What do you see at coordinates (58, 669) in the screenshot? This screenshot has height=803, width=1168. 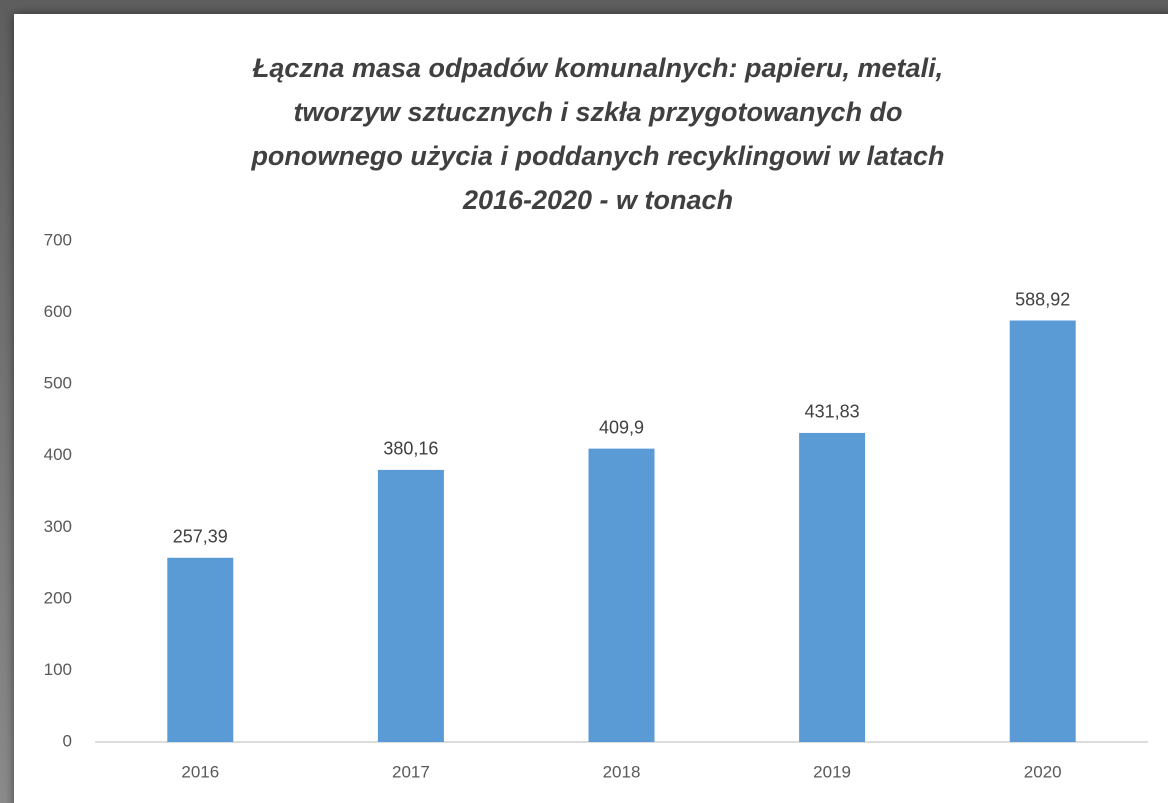 I see `y-tick-label: 100` at bounding box center [58, 669].